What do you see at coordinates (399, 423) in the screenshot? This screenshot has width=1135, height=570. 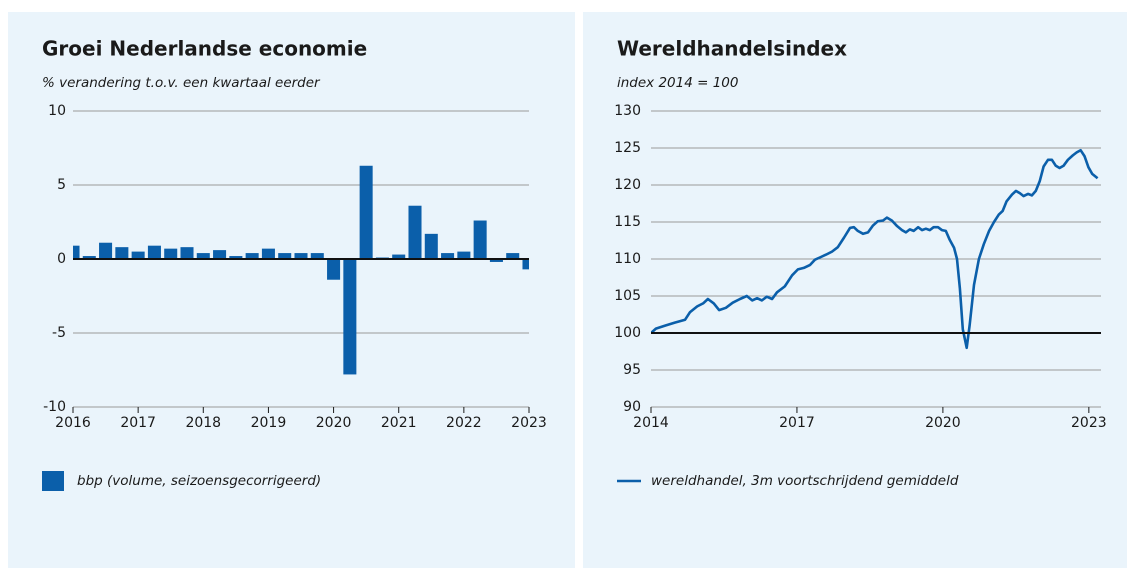 I see `x-tick-label: 2021` at bounding box center [399, 423].